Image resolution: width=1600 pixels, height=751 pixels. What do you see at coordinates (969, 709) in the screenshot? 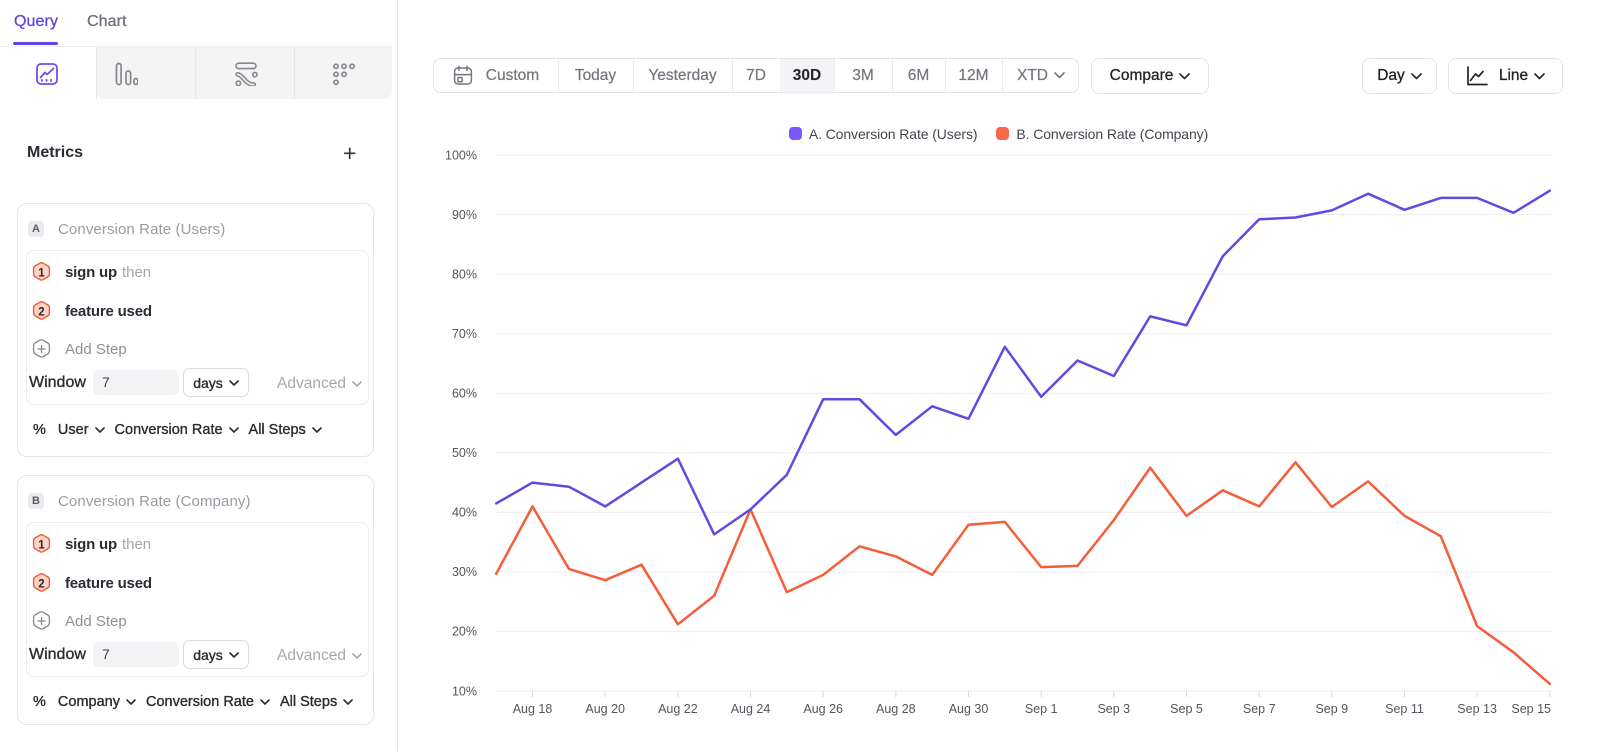
I see `svg-text: Aug 30` at bounding box center [969, 709].